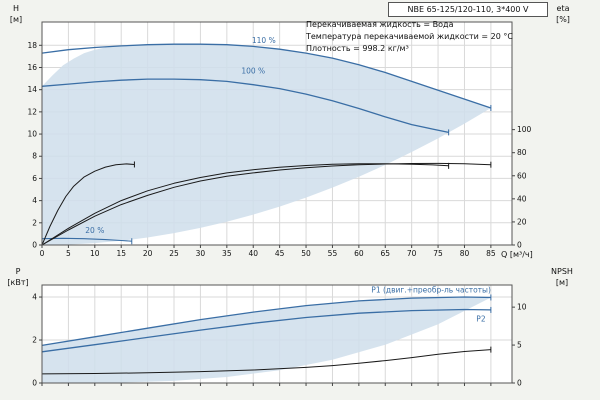 The height and width of the screenshot is (400, 600). What do you see at coordinates (563, 19) in the screenshot?
I see `eta-axis-unit: [%]` at bounding box center [563, 19].